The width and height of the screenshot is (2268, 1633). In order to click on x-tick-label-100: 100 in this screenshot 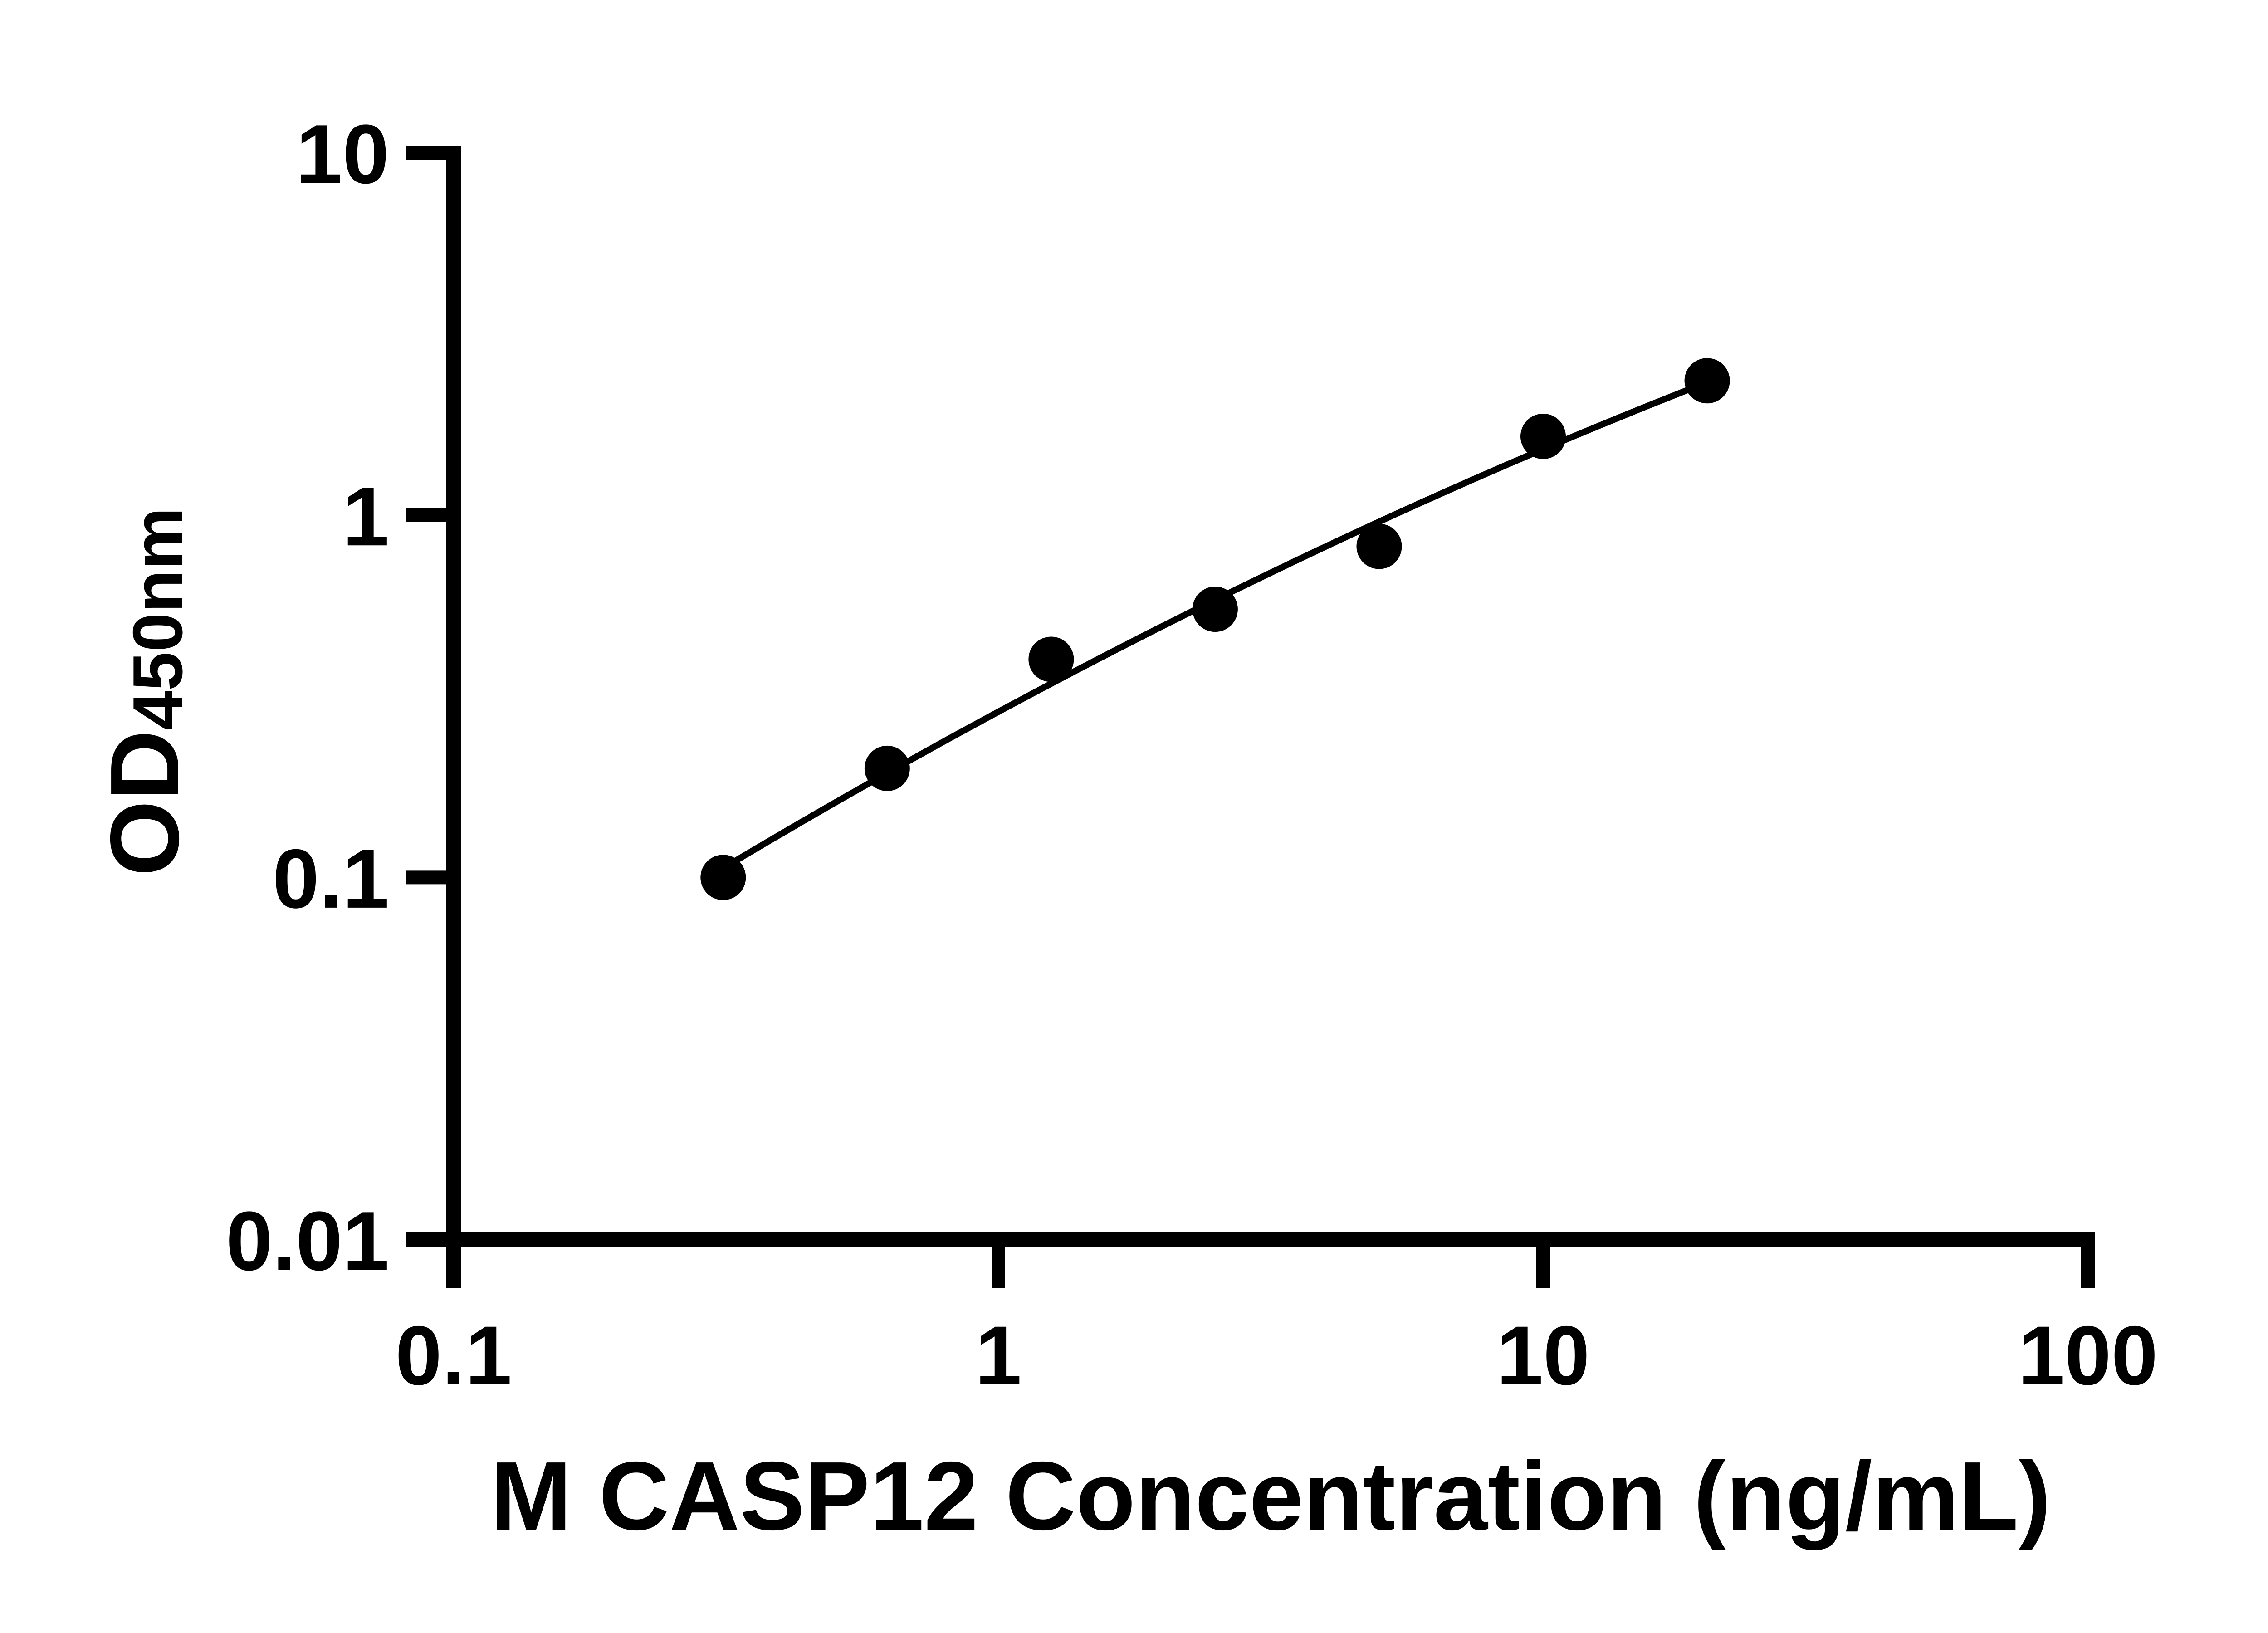, I will do `click(2088, 1356)`.